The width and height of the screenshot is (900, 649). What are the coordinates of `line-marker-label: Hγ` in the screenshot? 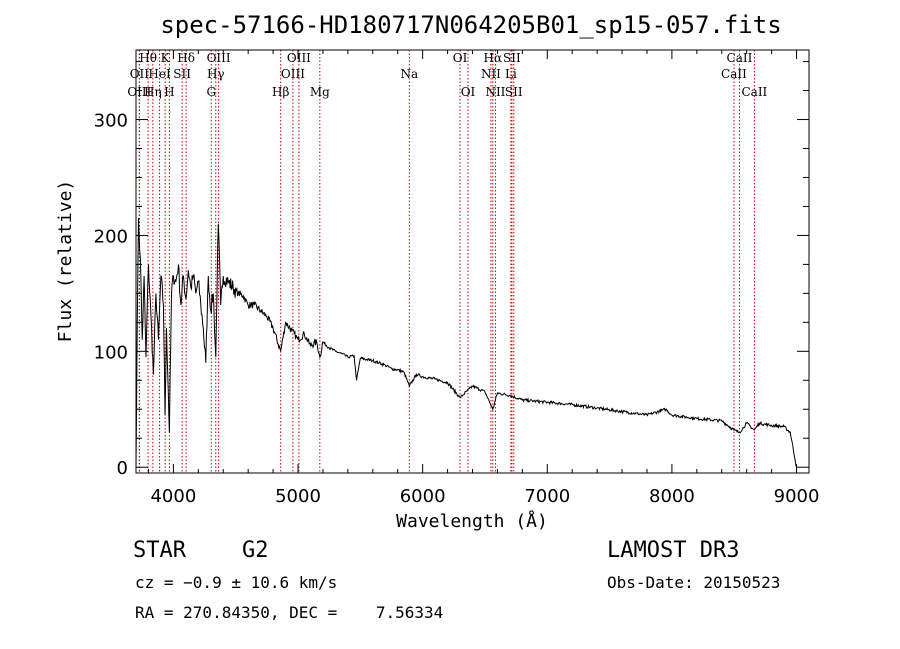 It's located at (216, 74).